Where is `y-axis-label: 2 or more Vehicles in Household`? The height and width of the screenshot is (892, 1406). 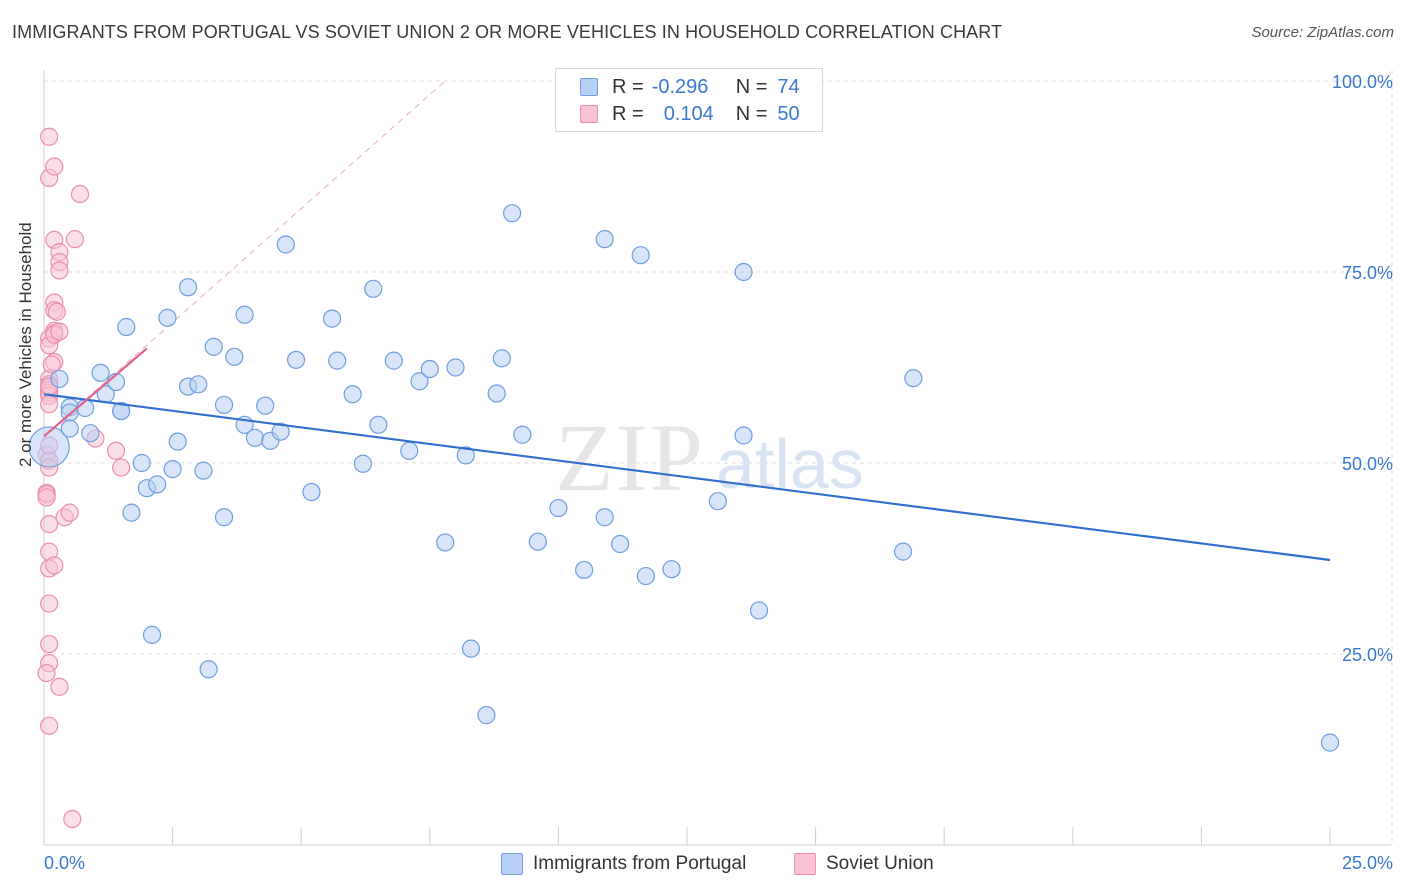
y-axis-label: 2 or more Vehicles in Household is located at coordinates (25, 344).